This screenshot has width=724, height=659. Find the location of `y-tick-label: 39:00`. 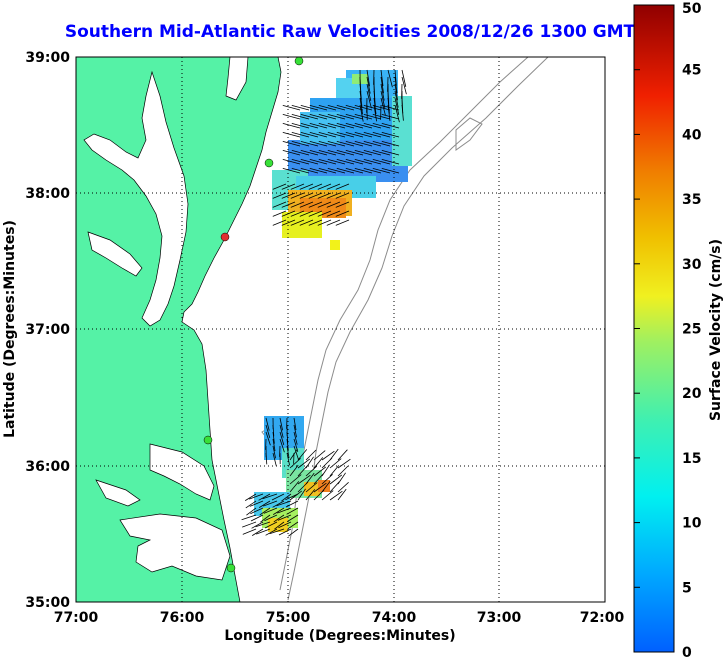

y-tick-label: 39:00 is located at coordinates (47, 58).